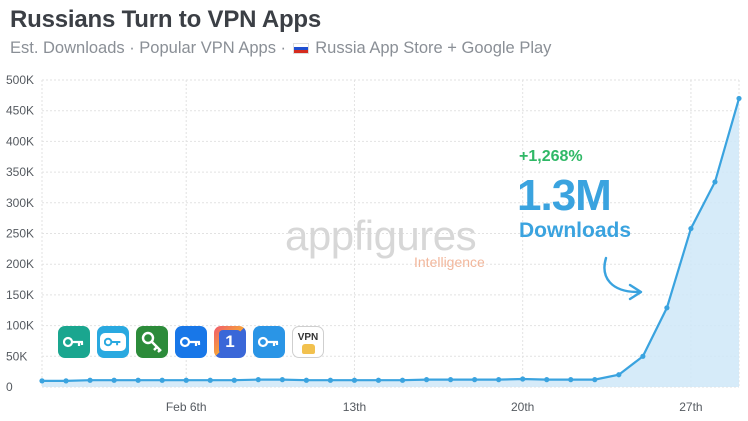  What do you see at coordinates (9, 387) in the screenshot?
I see `y-tick-label: 0` at bounding box center [9, 387].